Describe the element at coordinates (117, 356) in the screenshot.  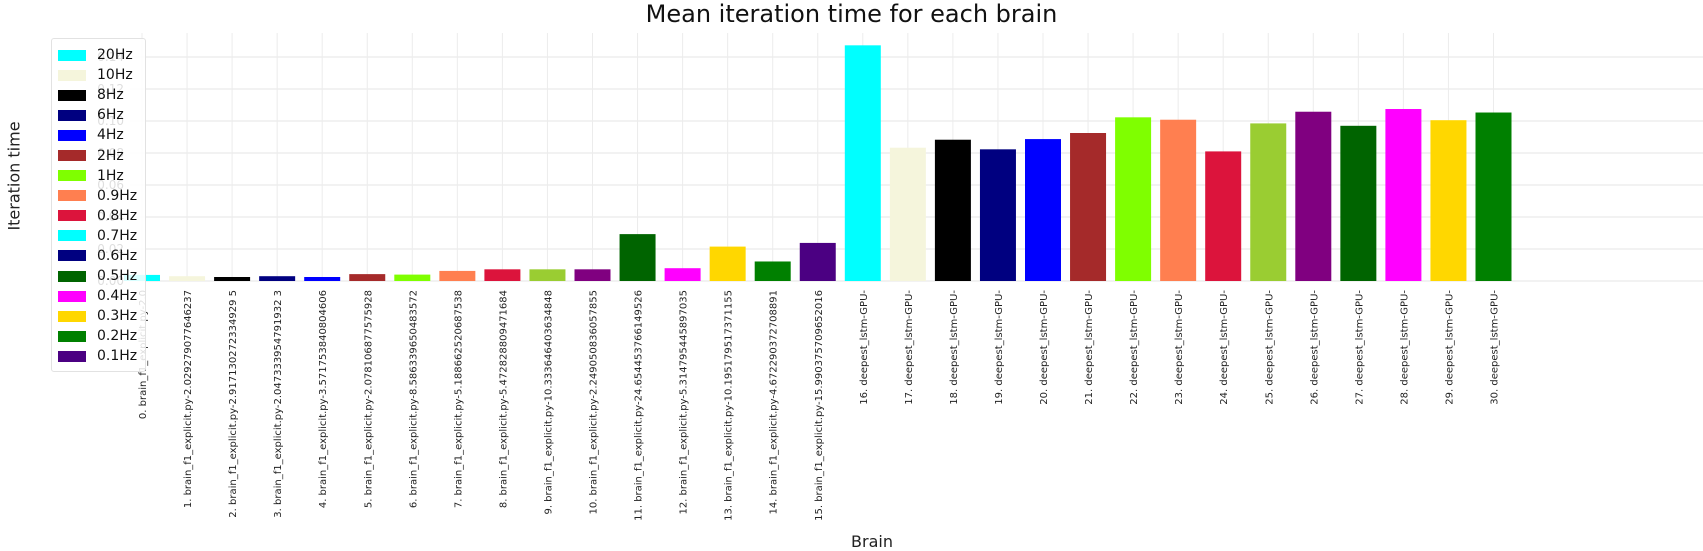
I see `legend-label: 0.1Hz` at that location.